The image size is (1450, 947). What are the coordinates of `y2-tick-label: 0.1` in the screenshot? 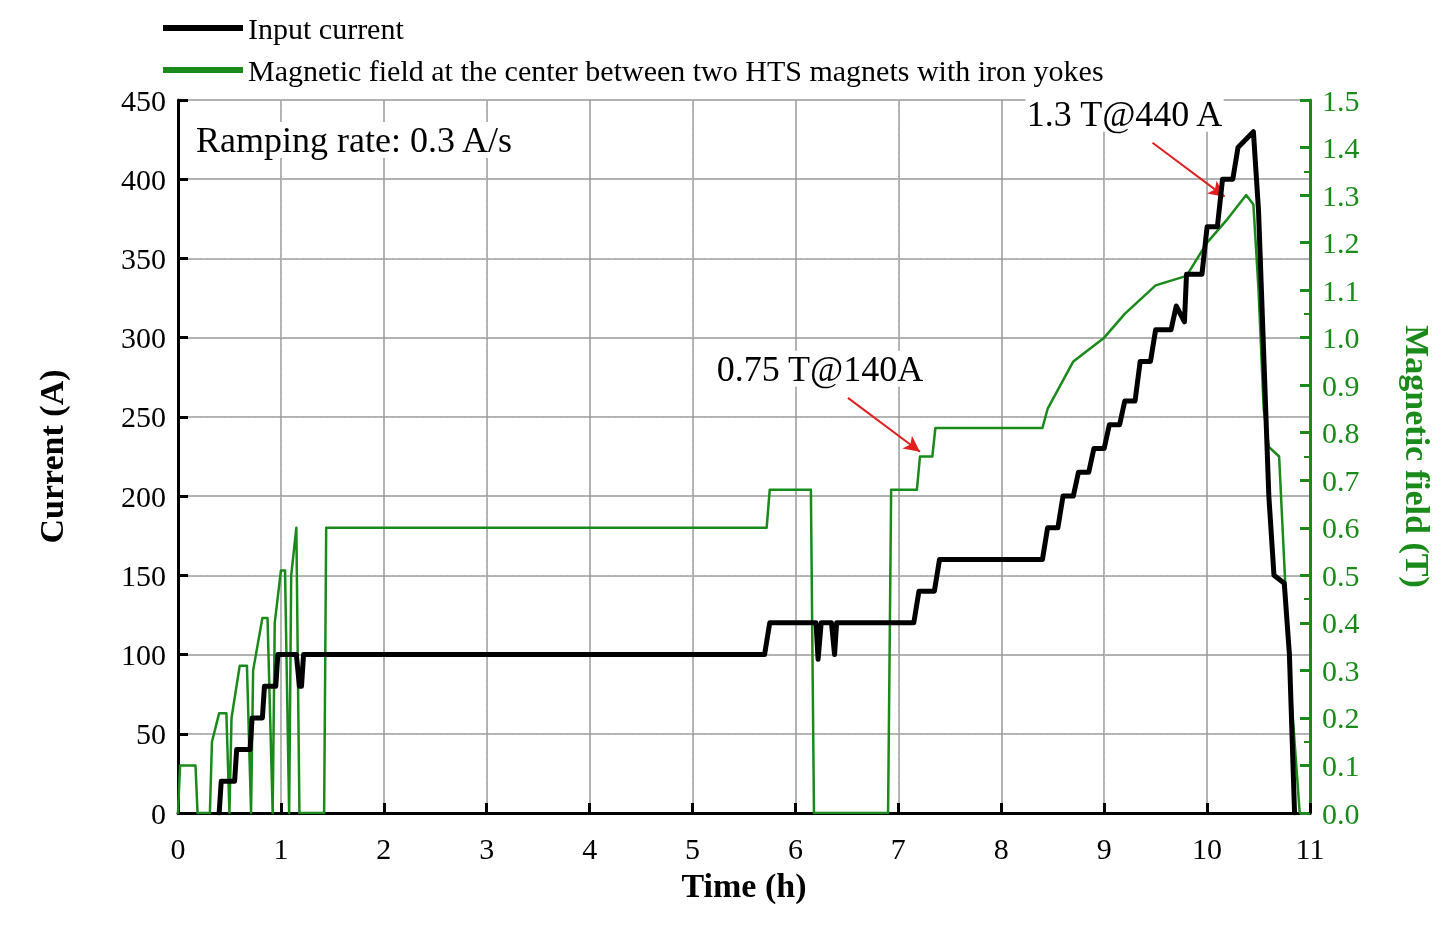 It's located at (1341, 765).